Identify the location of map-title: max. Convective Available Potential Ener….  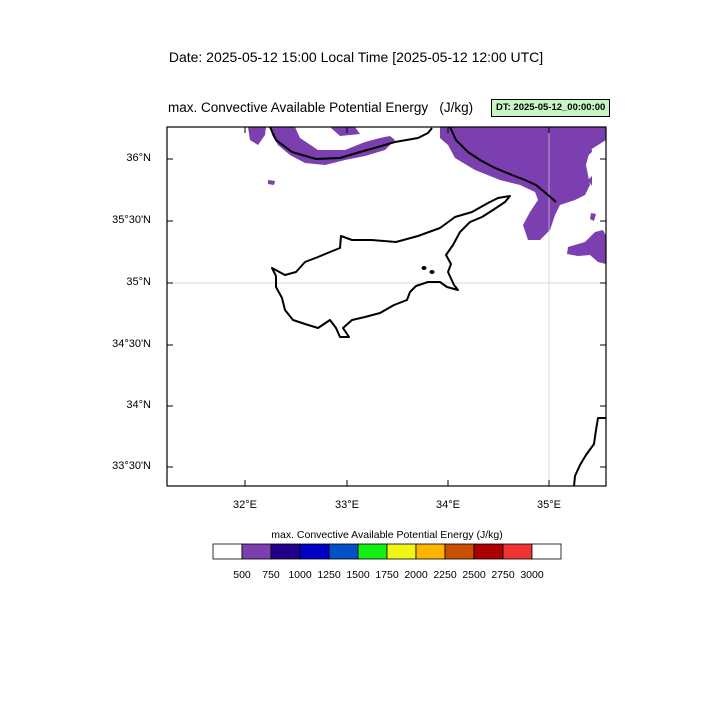
(321, 107).